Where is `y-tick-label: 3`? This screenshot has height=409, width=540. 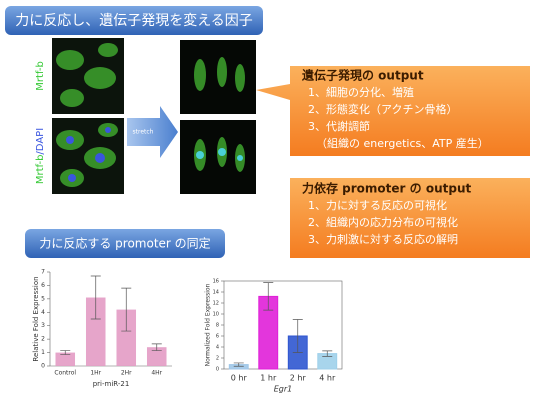
y-tick-label: 3 is located at coordinates (43, 325).